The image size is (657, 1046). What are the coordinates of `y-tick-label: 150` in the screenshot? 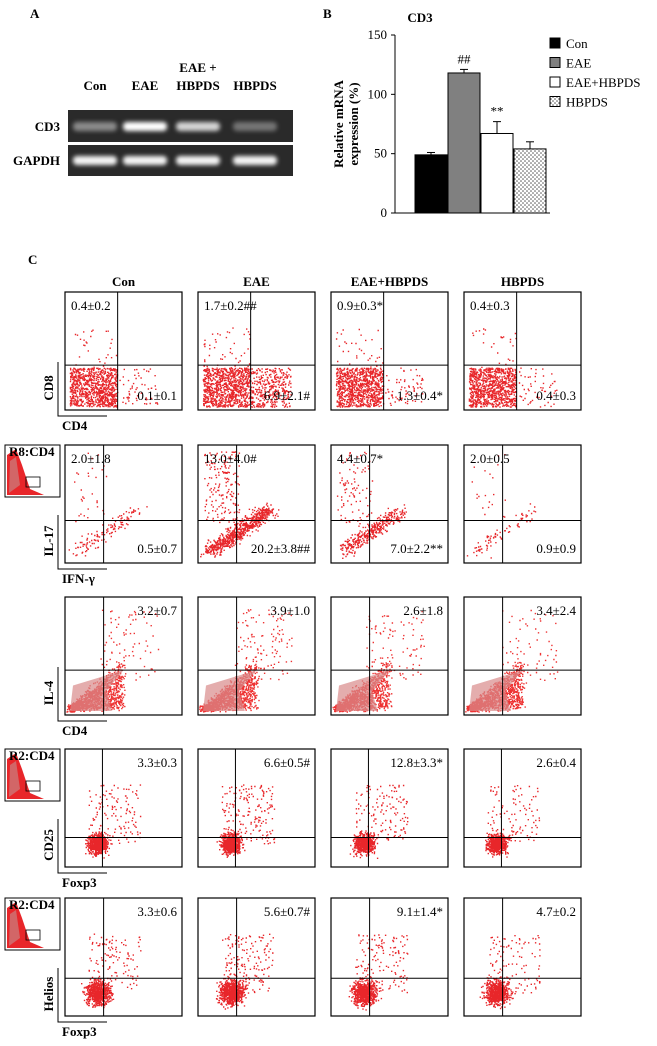 It's located at (378, 34).